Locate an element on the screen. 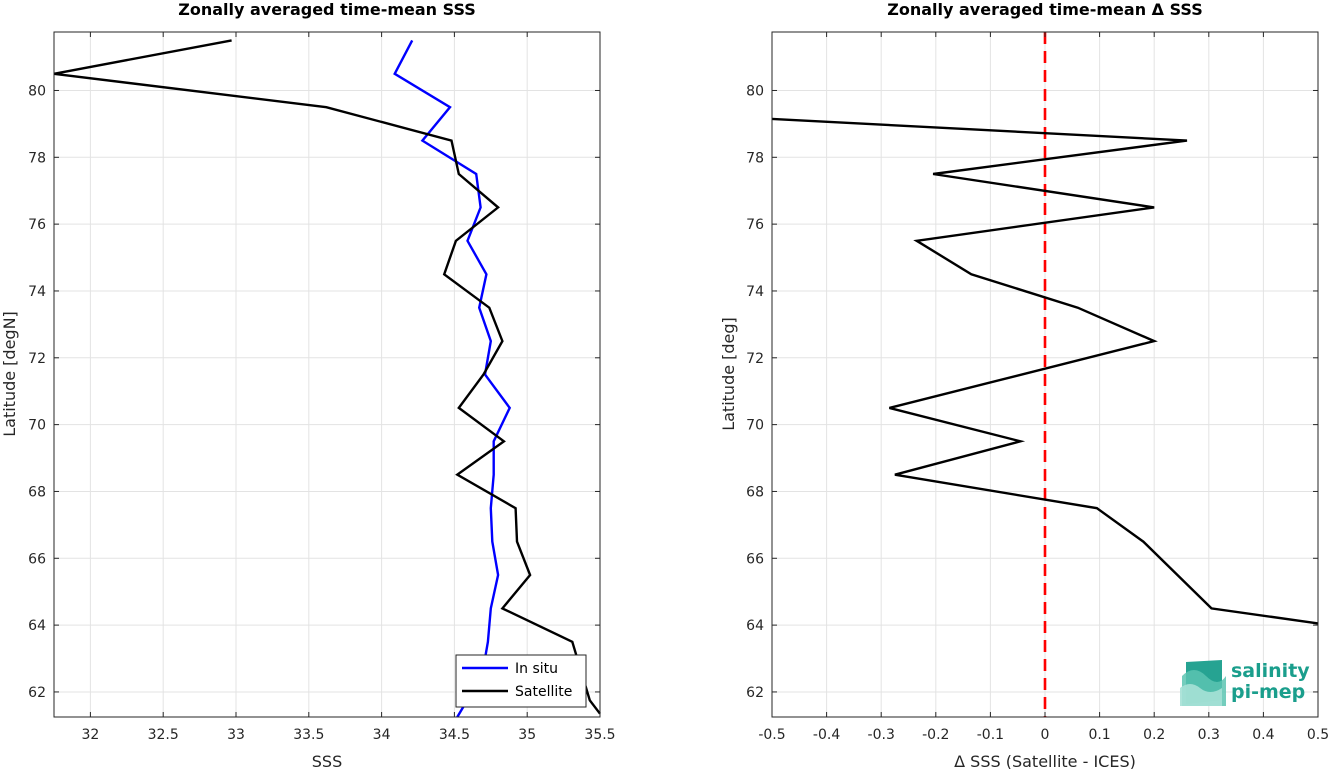  x-tick-label: 35 is located at coordinates (527, 735).